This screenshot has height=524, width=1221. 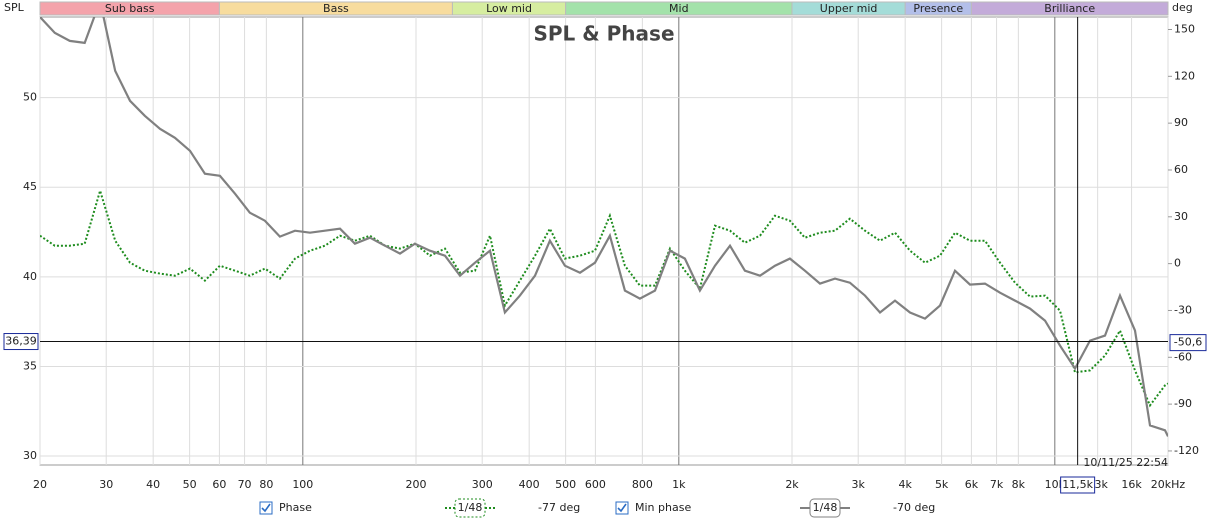 I want to click on x-tick-label: 70, so click(x=245, y=484).